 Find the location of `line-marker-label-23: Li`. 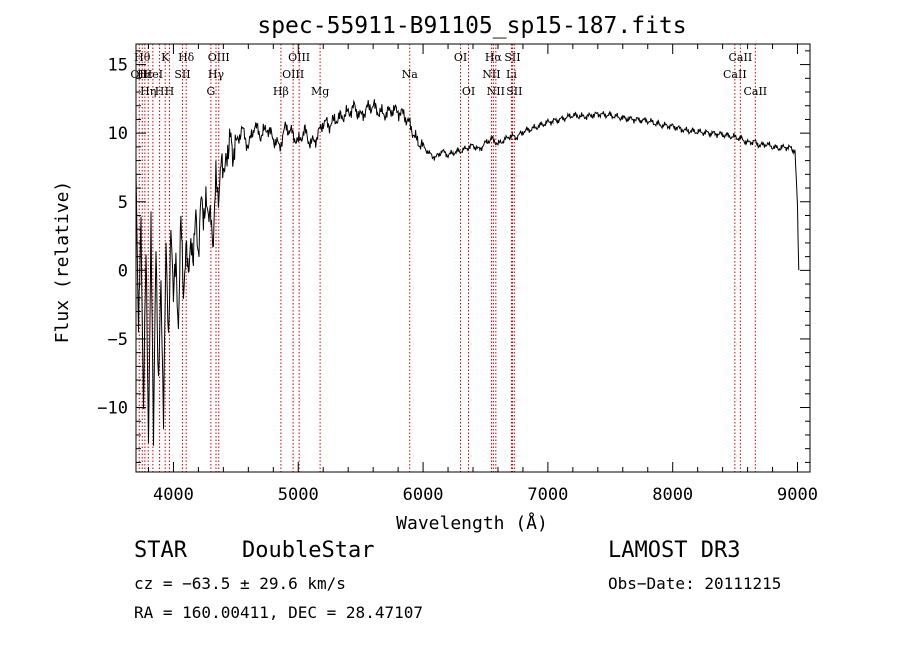

line-marker-label-23: Li is located at coordinates (511, 74).